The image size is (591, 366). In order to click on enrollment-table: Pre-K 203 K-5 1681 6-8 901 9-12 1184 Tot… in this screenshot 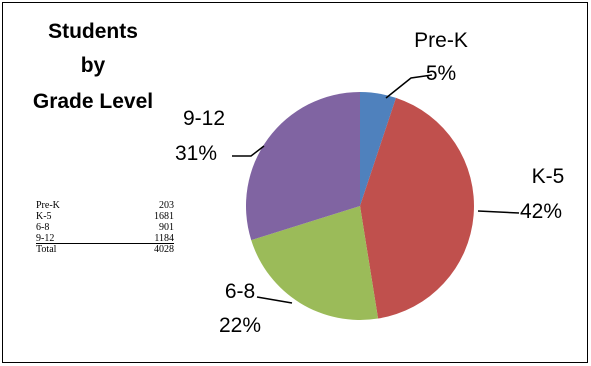, I will do `click(105, 227)`.